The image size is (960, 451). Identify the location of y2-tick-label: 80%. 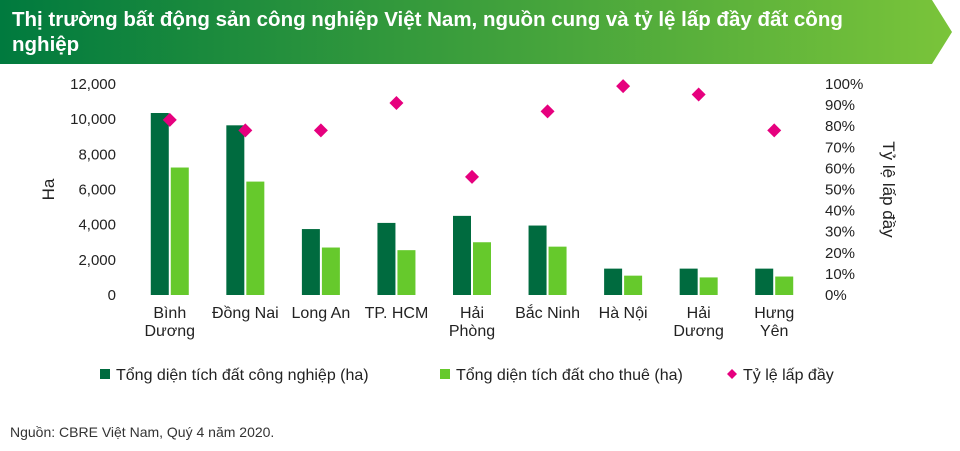
(840, 126).